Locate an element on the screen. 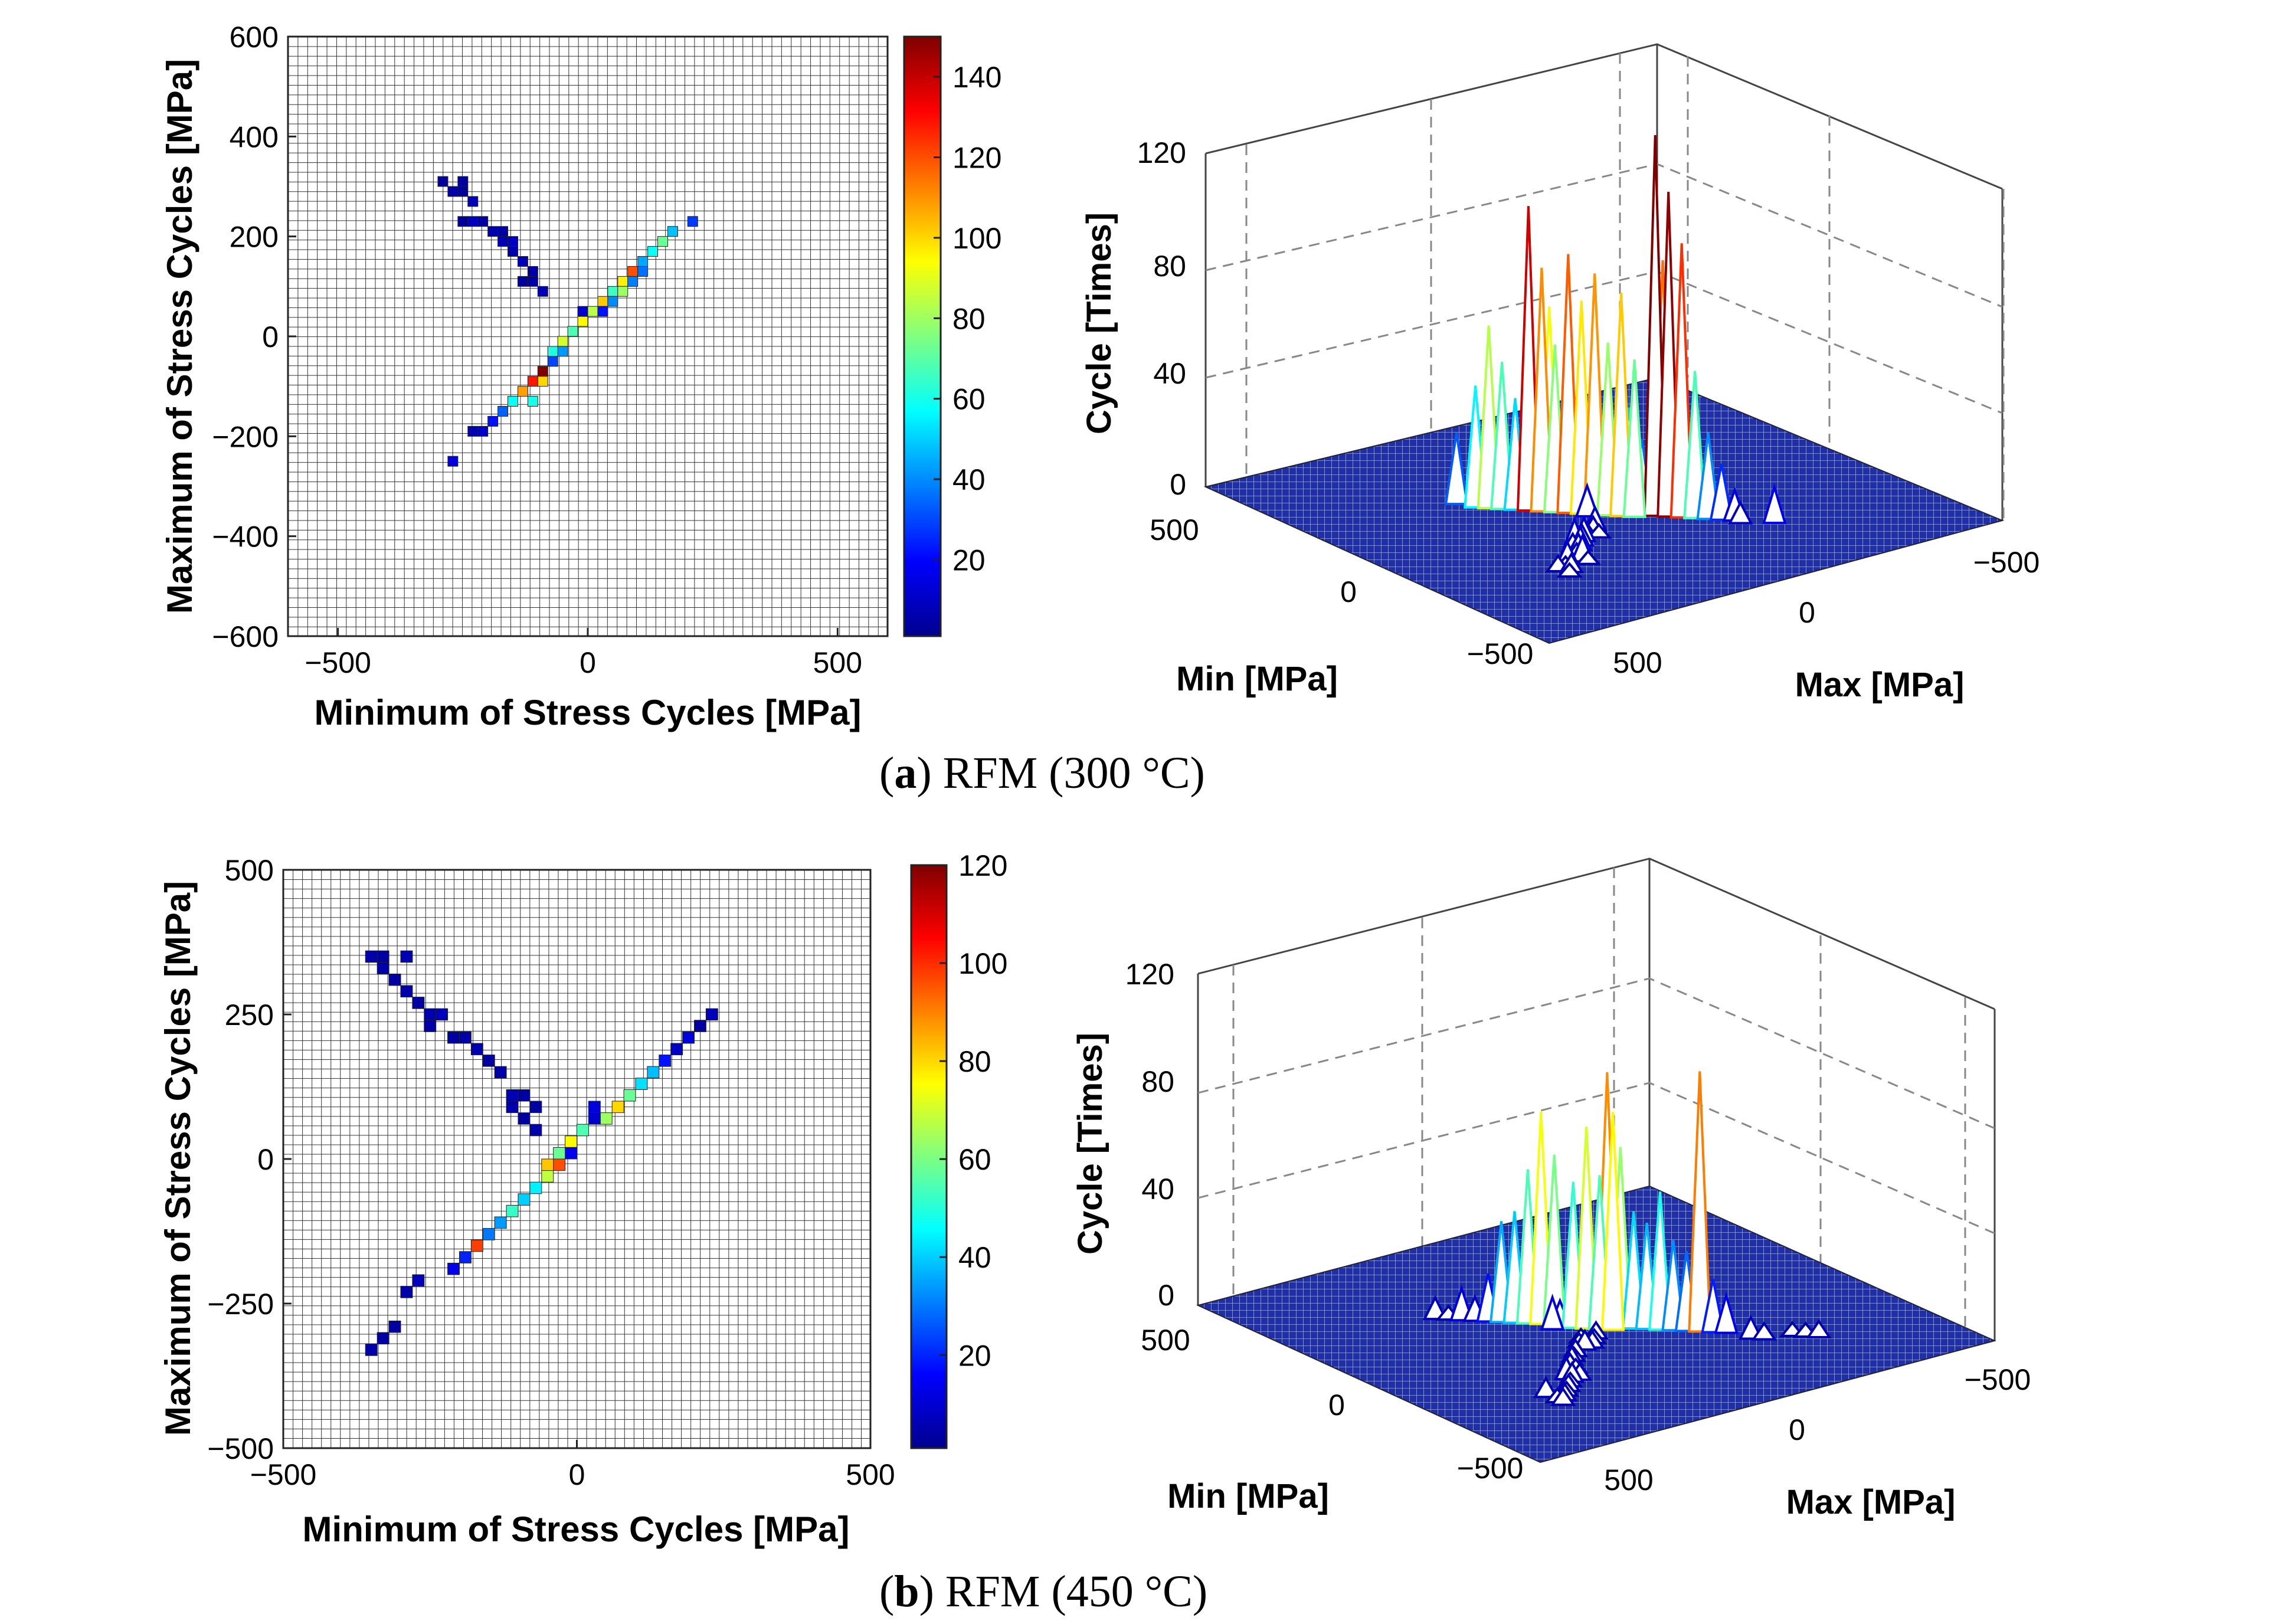  colorbar-a-ticks: 20 40 60 80 100 120 140 is located at coordinates (967, 319).